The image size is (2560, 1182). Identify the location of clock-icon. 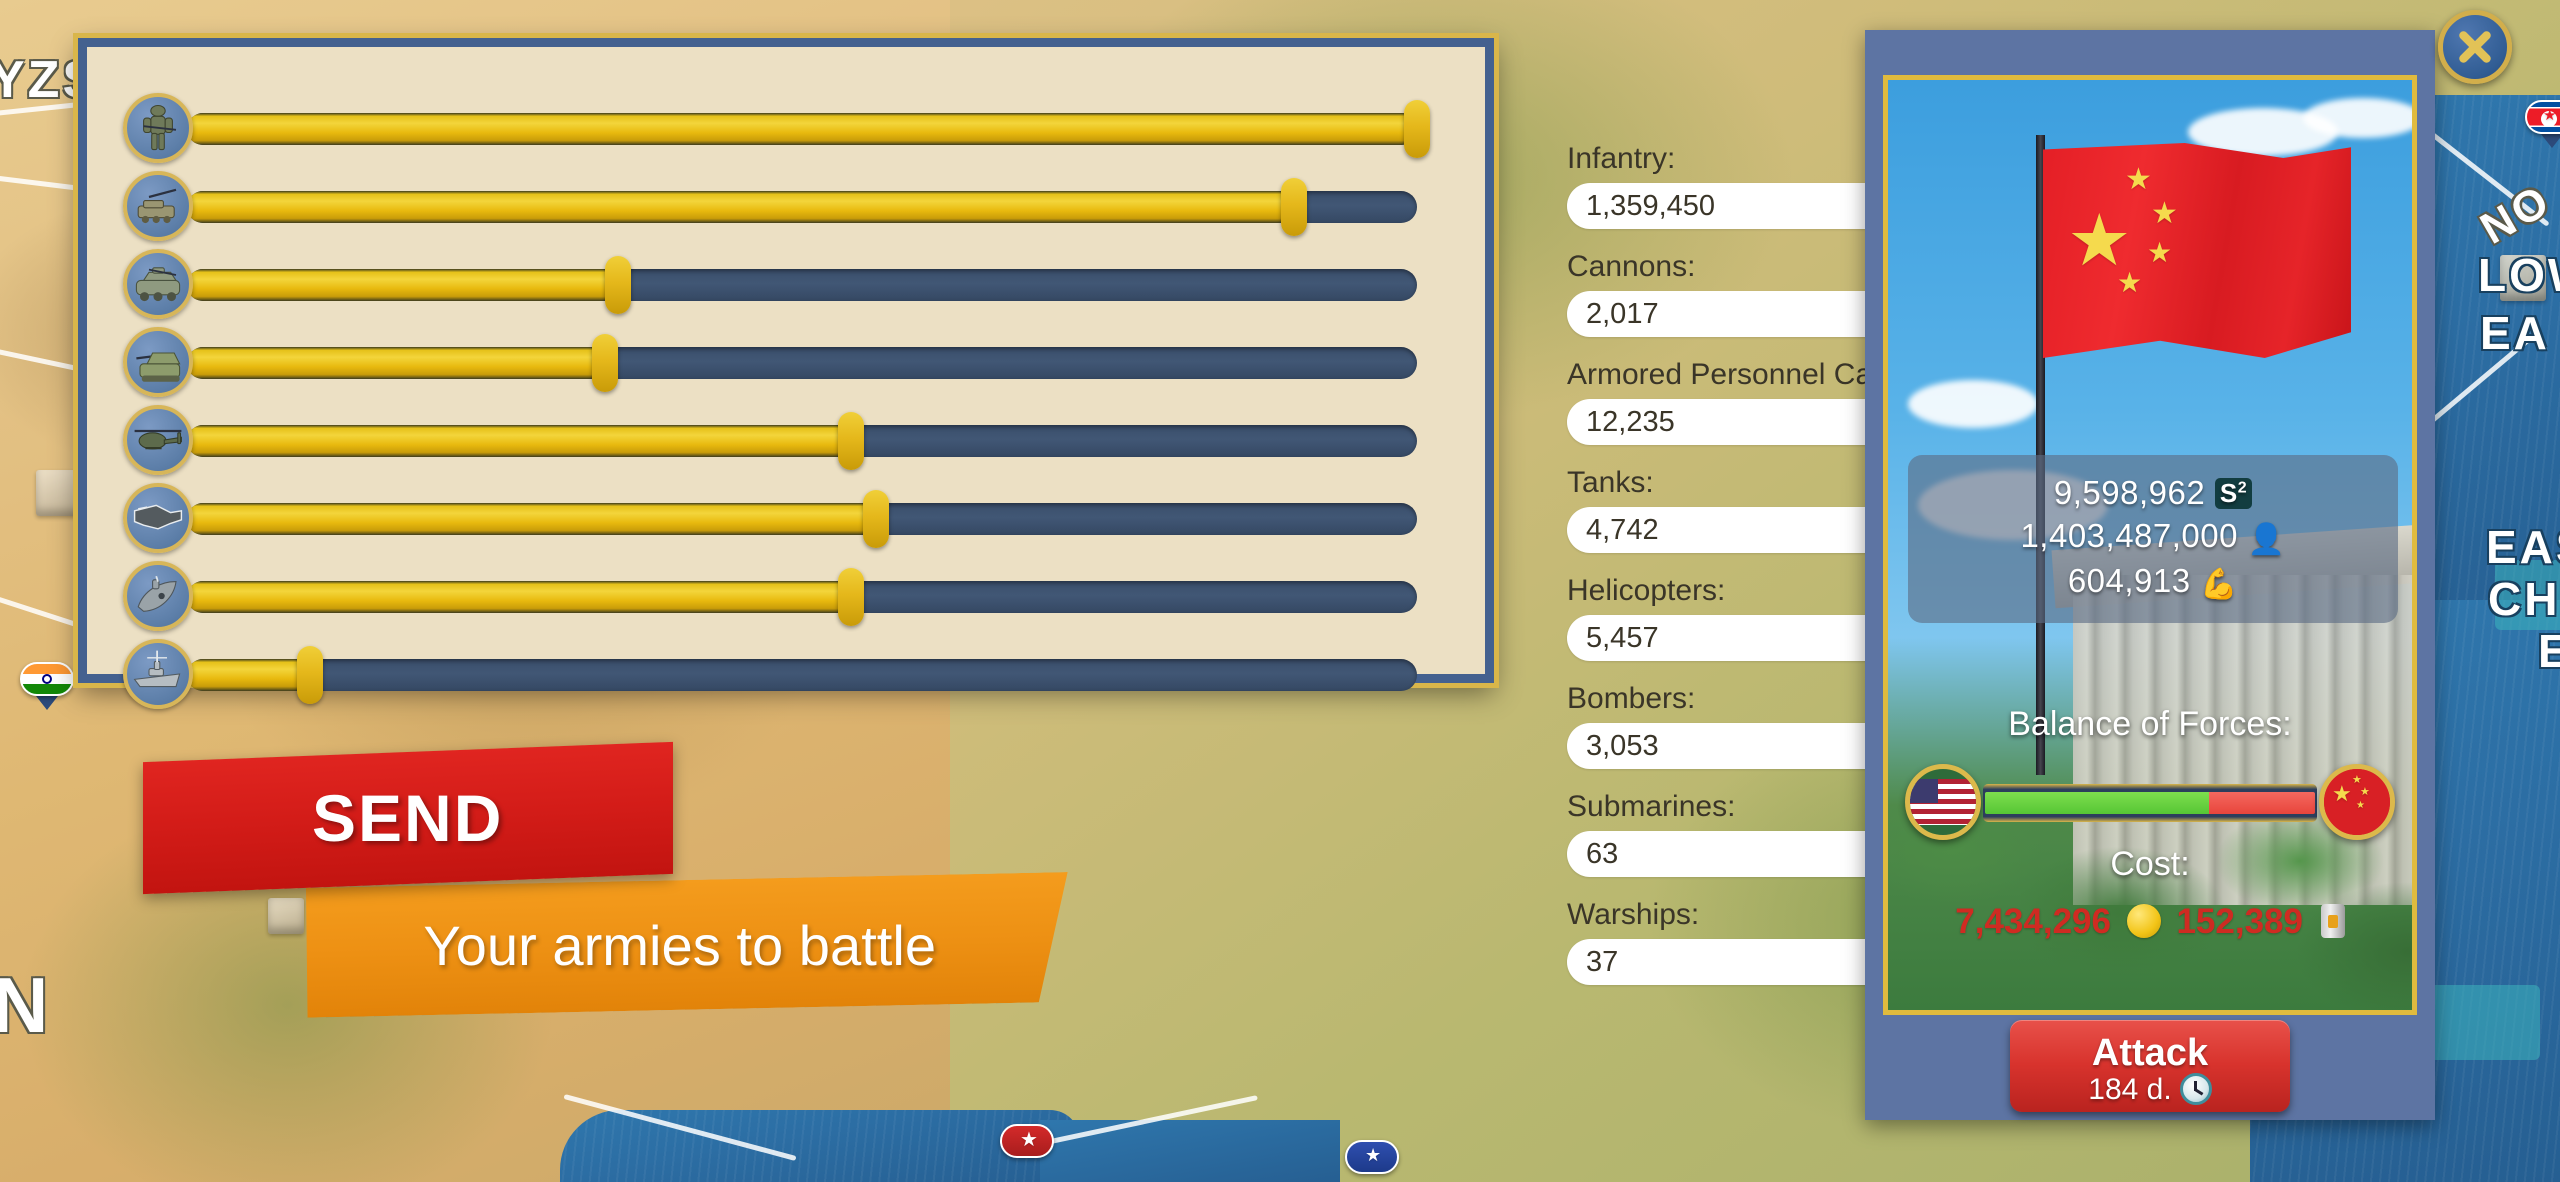
(2195, 1088).